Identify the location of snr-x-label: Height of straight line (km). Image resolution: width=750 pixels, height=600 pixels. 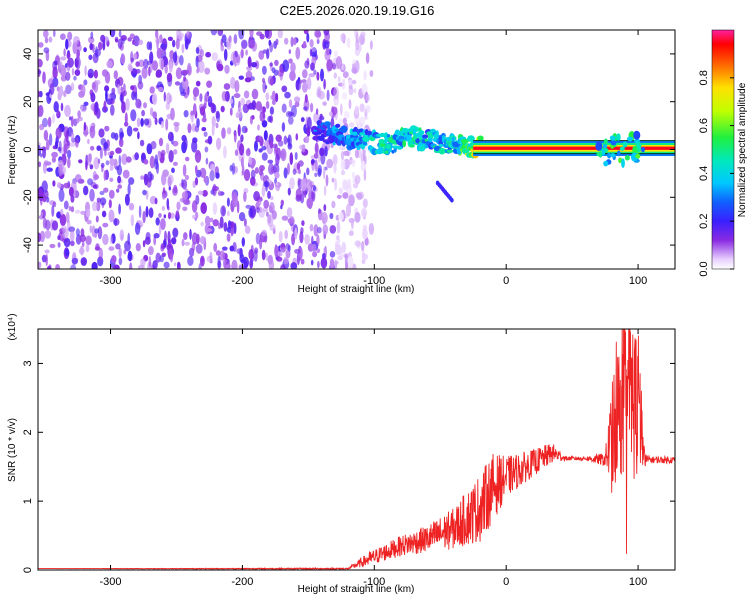
(356, 589).